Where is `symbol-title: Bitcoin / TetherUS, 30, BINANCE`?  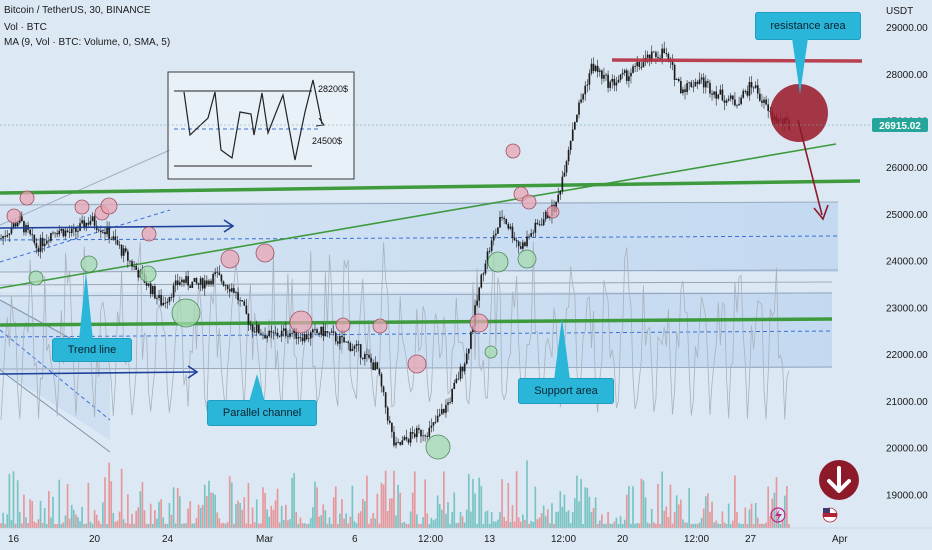
symbol-title: Bitcoin / TetherUS, 30, BINANCE is located at coordinates (77, 10).